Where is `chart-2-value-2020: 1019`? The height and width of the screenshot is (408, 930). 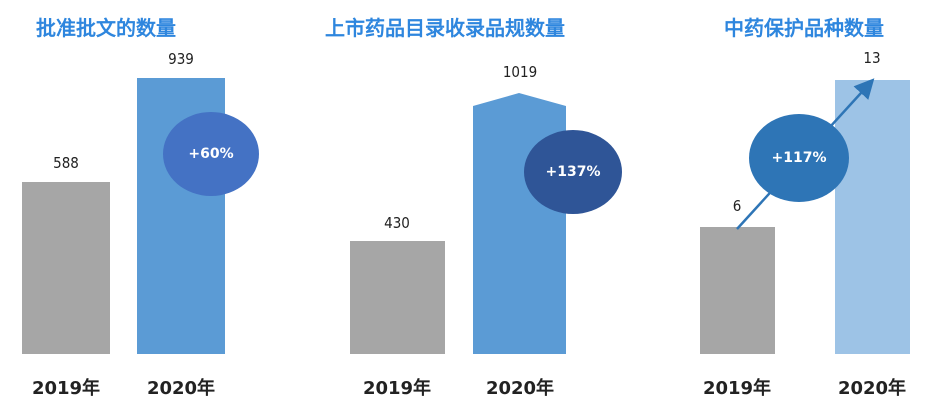
chart-2-value-2020: 1019 is located at coordinates (520, 72).